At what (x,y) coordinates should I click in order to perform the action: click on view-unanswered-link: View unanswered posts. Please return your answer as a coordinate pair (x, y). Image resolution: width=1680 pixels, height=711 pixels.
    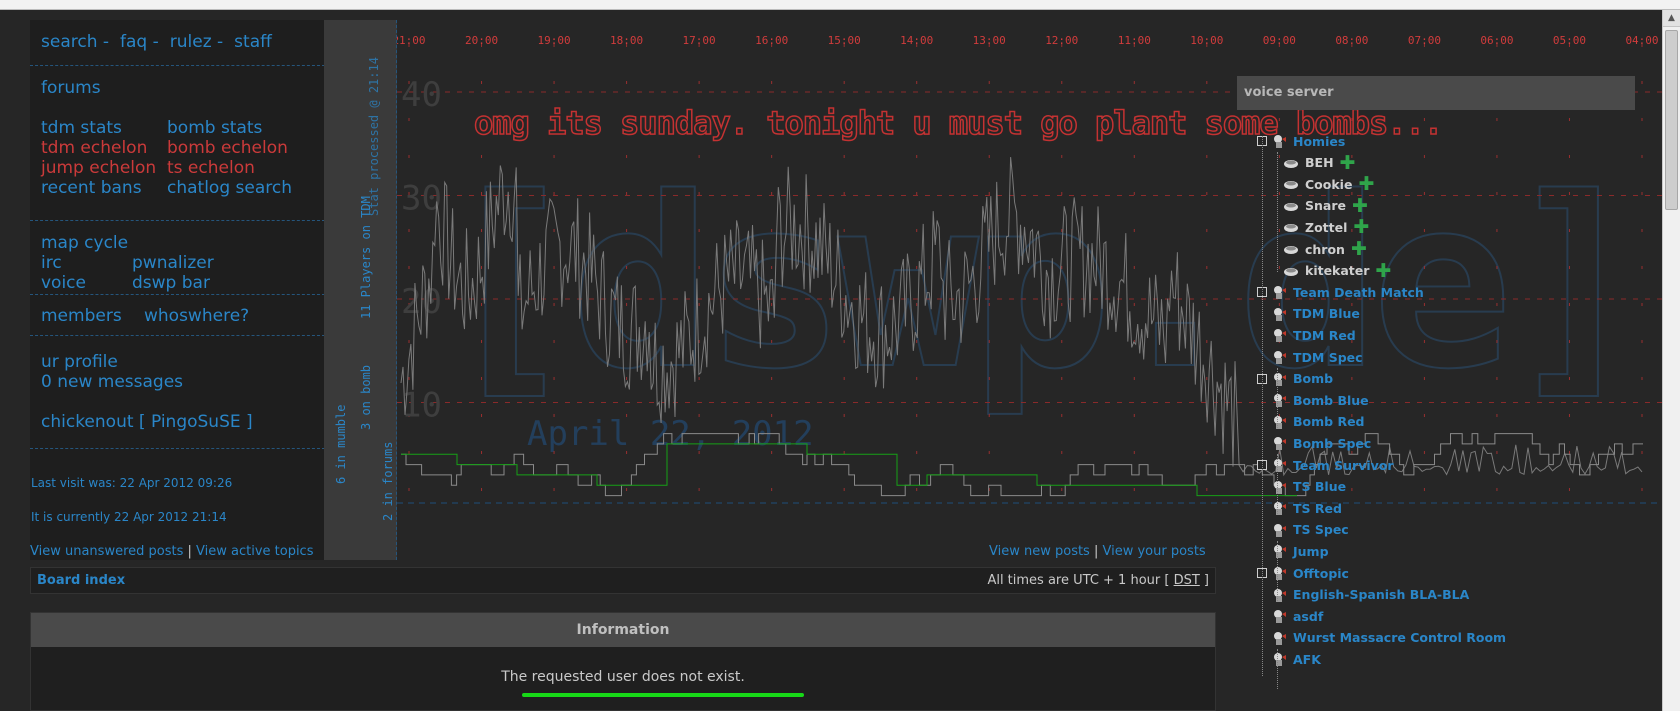
    Looking at the image, I should click on (107, 551).